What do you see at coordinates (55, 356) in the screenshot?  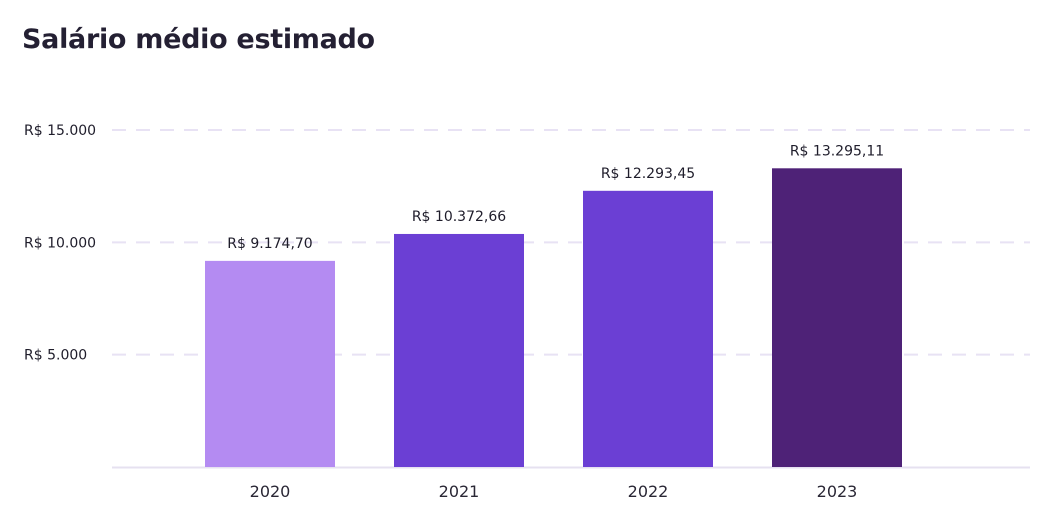 I see `y-tick-label: R$ 5.000` at bounding box center [55, 356].